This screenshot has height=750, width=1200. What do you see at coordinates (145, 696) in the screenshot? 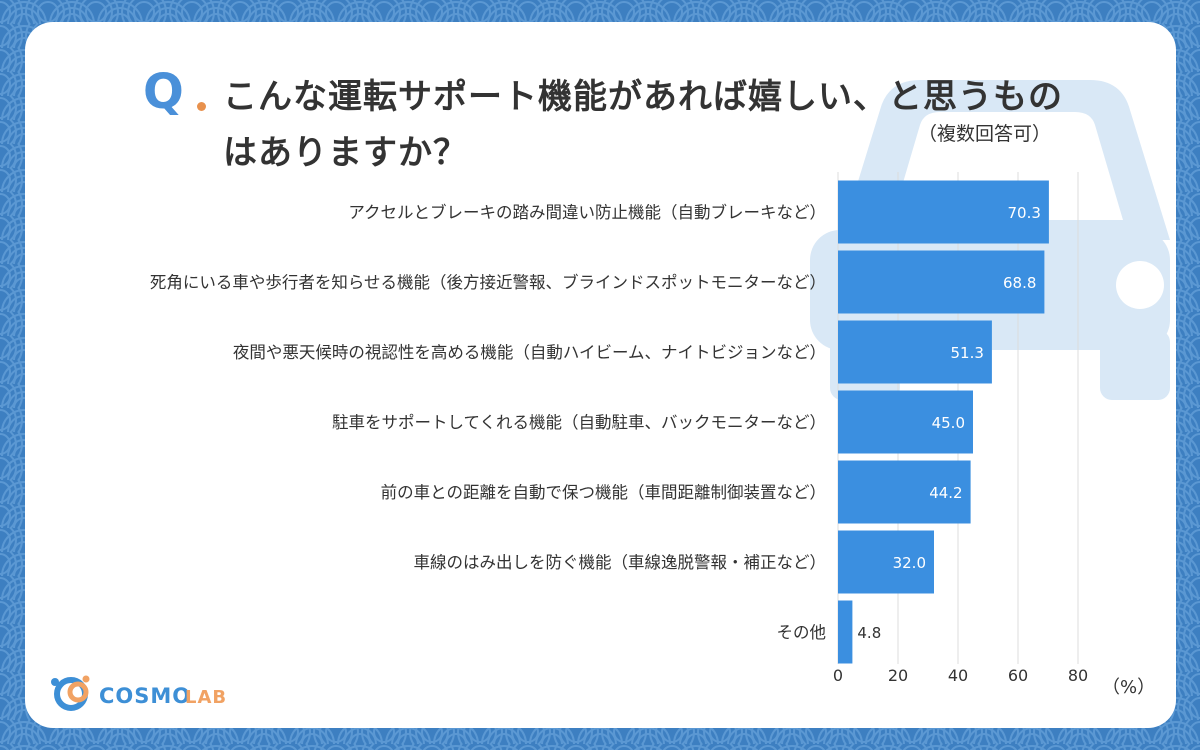
I see `logo-text-main: COSMO` at bounding box center [145, 696].